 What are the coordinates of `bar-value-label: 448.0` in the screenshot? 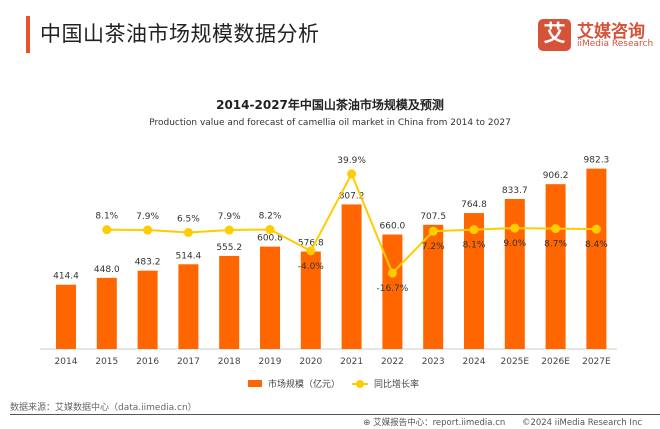 It's located at (107, 270).